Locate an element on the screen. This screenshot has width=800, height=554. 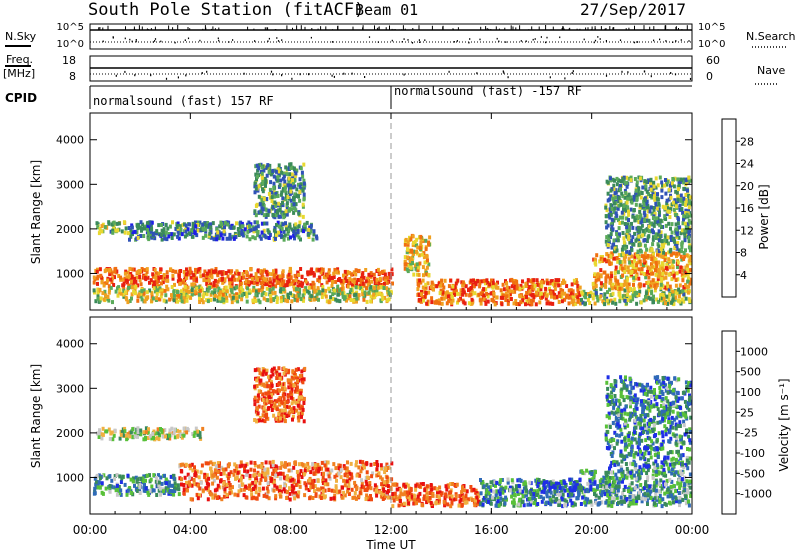
freq-dot is located at coordinates (300, 74).